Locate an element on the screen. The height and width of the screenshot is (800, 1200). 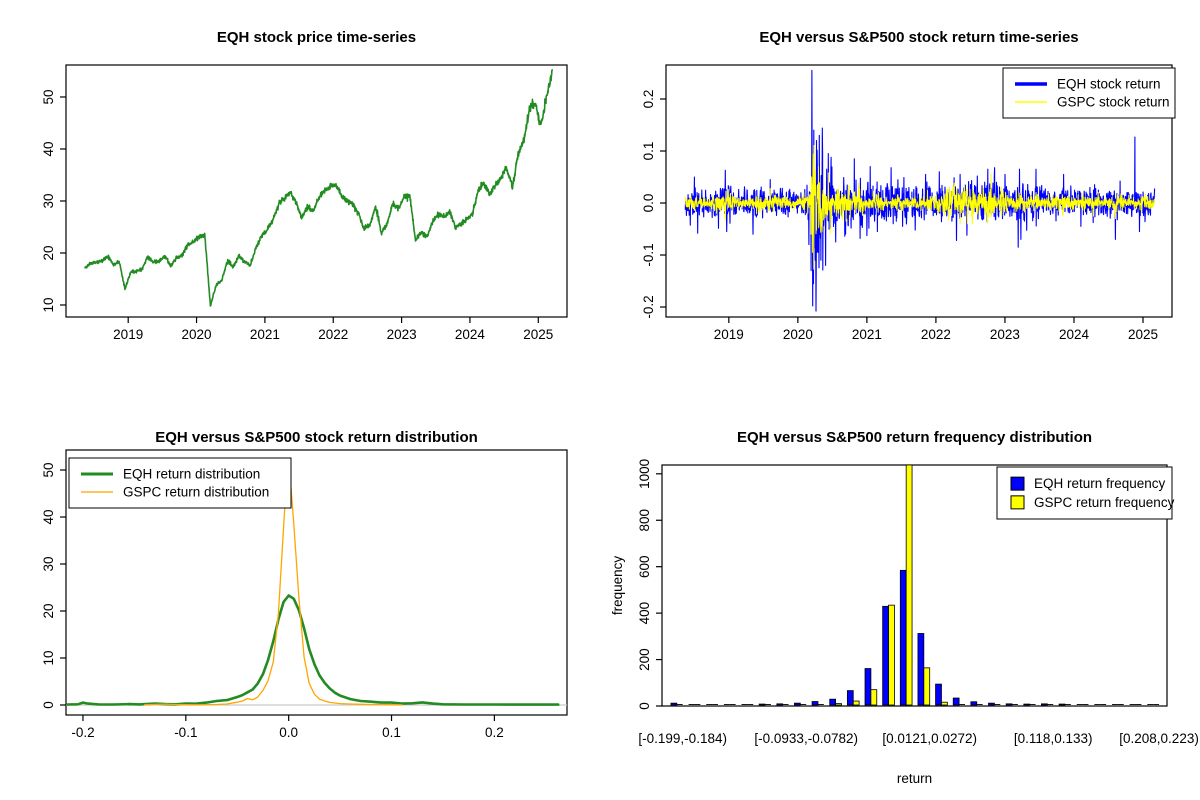
price-plot-frame is located at coordinates (316, 191).